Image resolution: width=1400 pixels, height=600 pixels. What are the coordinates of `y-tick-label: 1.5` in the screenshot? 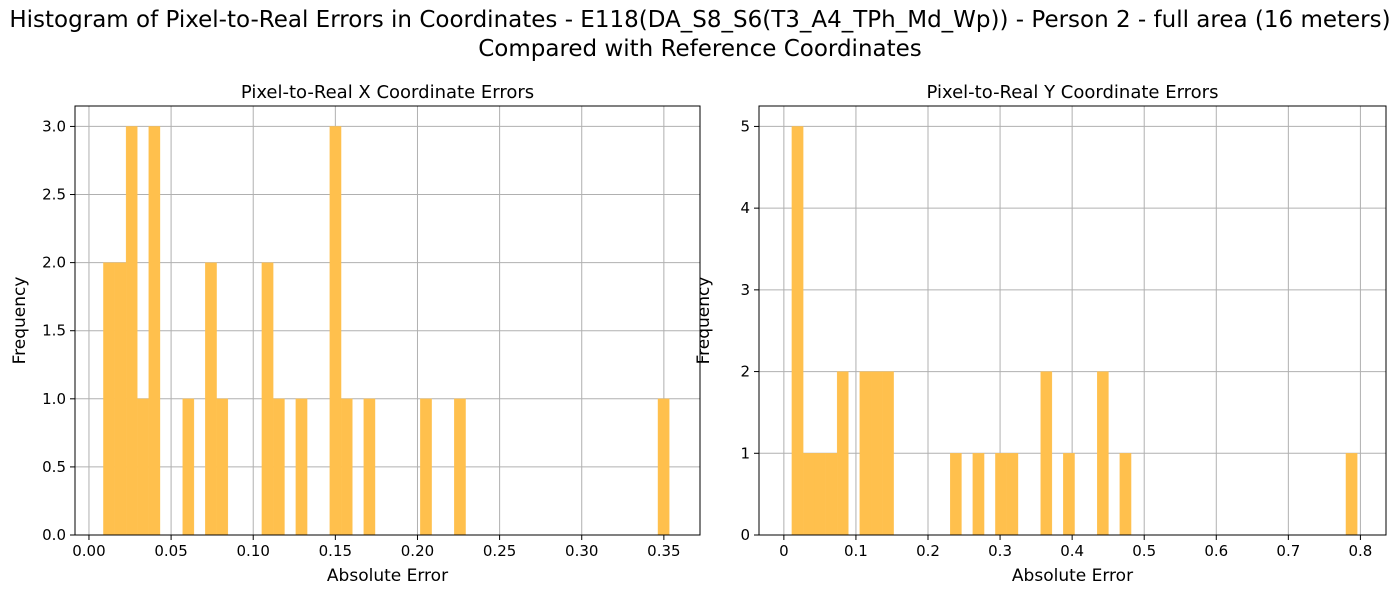 It's located at (54, 331).